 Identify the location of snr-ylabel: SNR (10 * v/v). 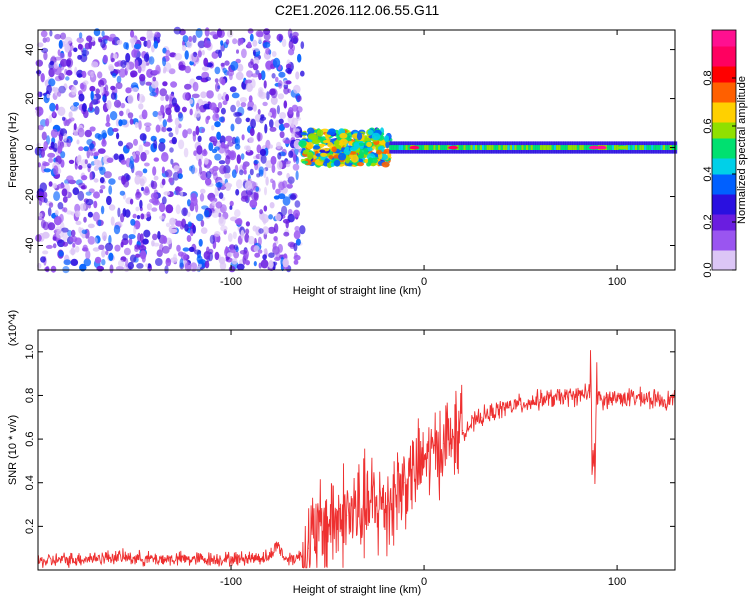
(13, 450).